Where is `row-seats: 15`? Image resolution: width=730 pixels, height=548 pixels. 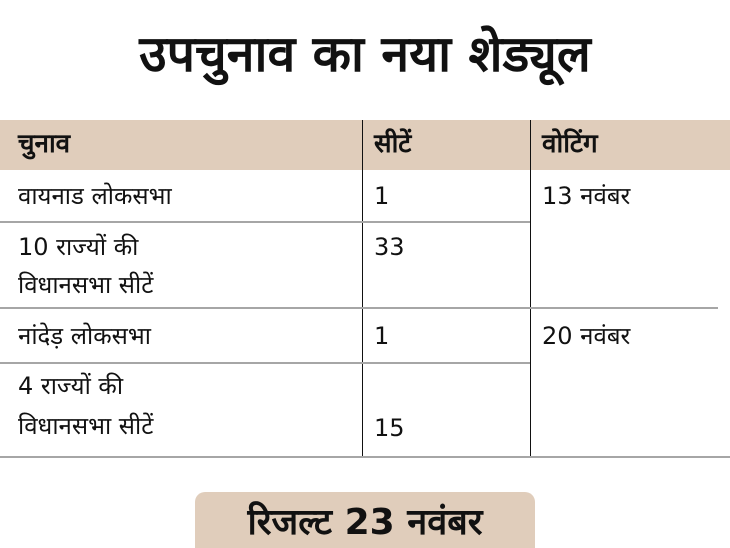
row-seats: 15 is located at coordinates (389, 428).